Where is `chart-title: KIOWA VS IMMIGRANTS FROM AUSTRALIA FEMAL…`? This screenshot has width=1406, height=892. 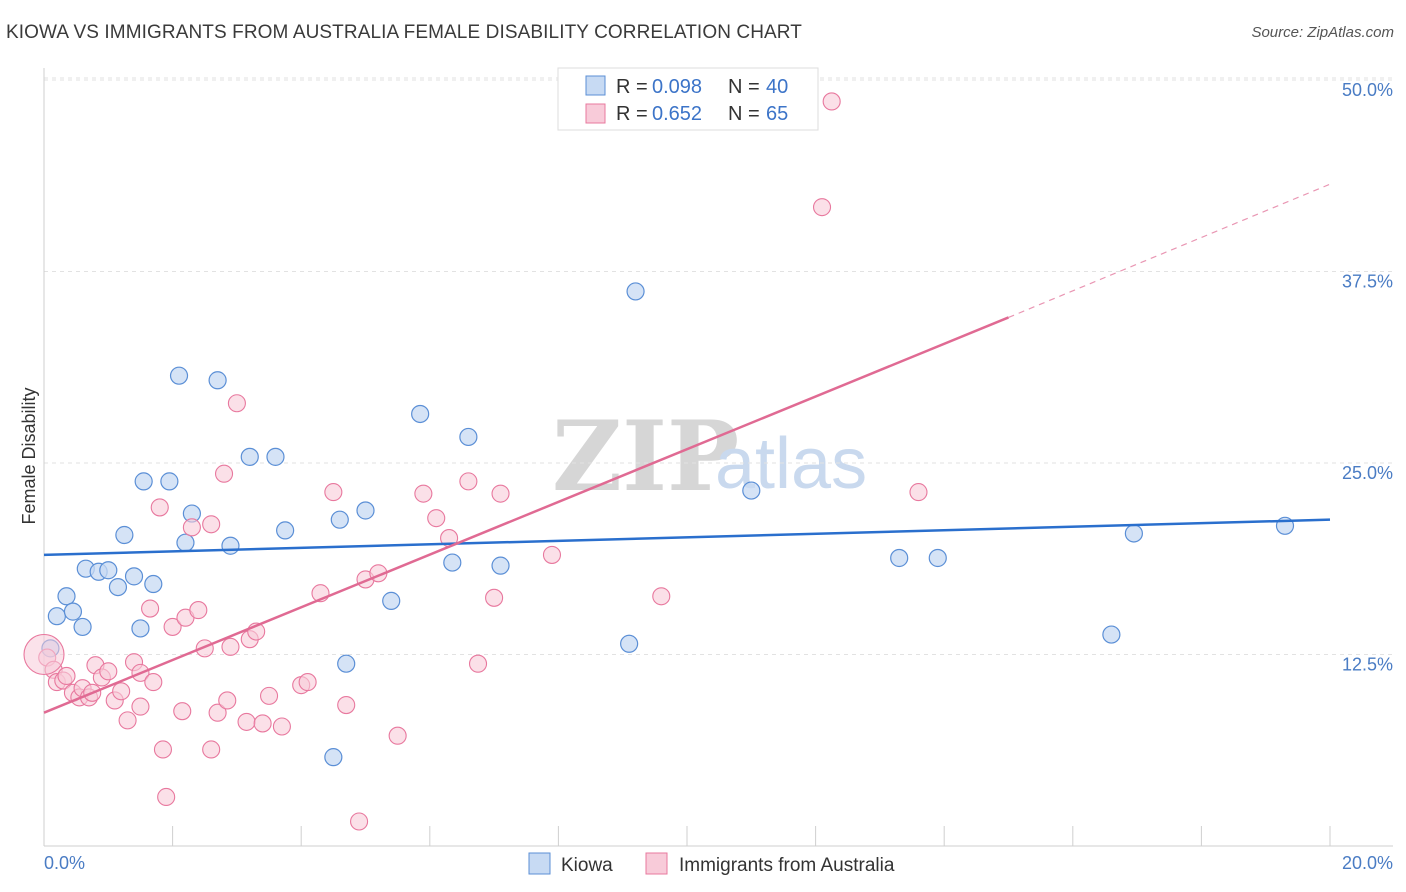 chart-title: KIOWA VS IMMIGRANTS FROM AUSTRALIA FEMAL… is located at coordinates (404, 32).